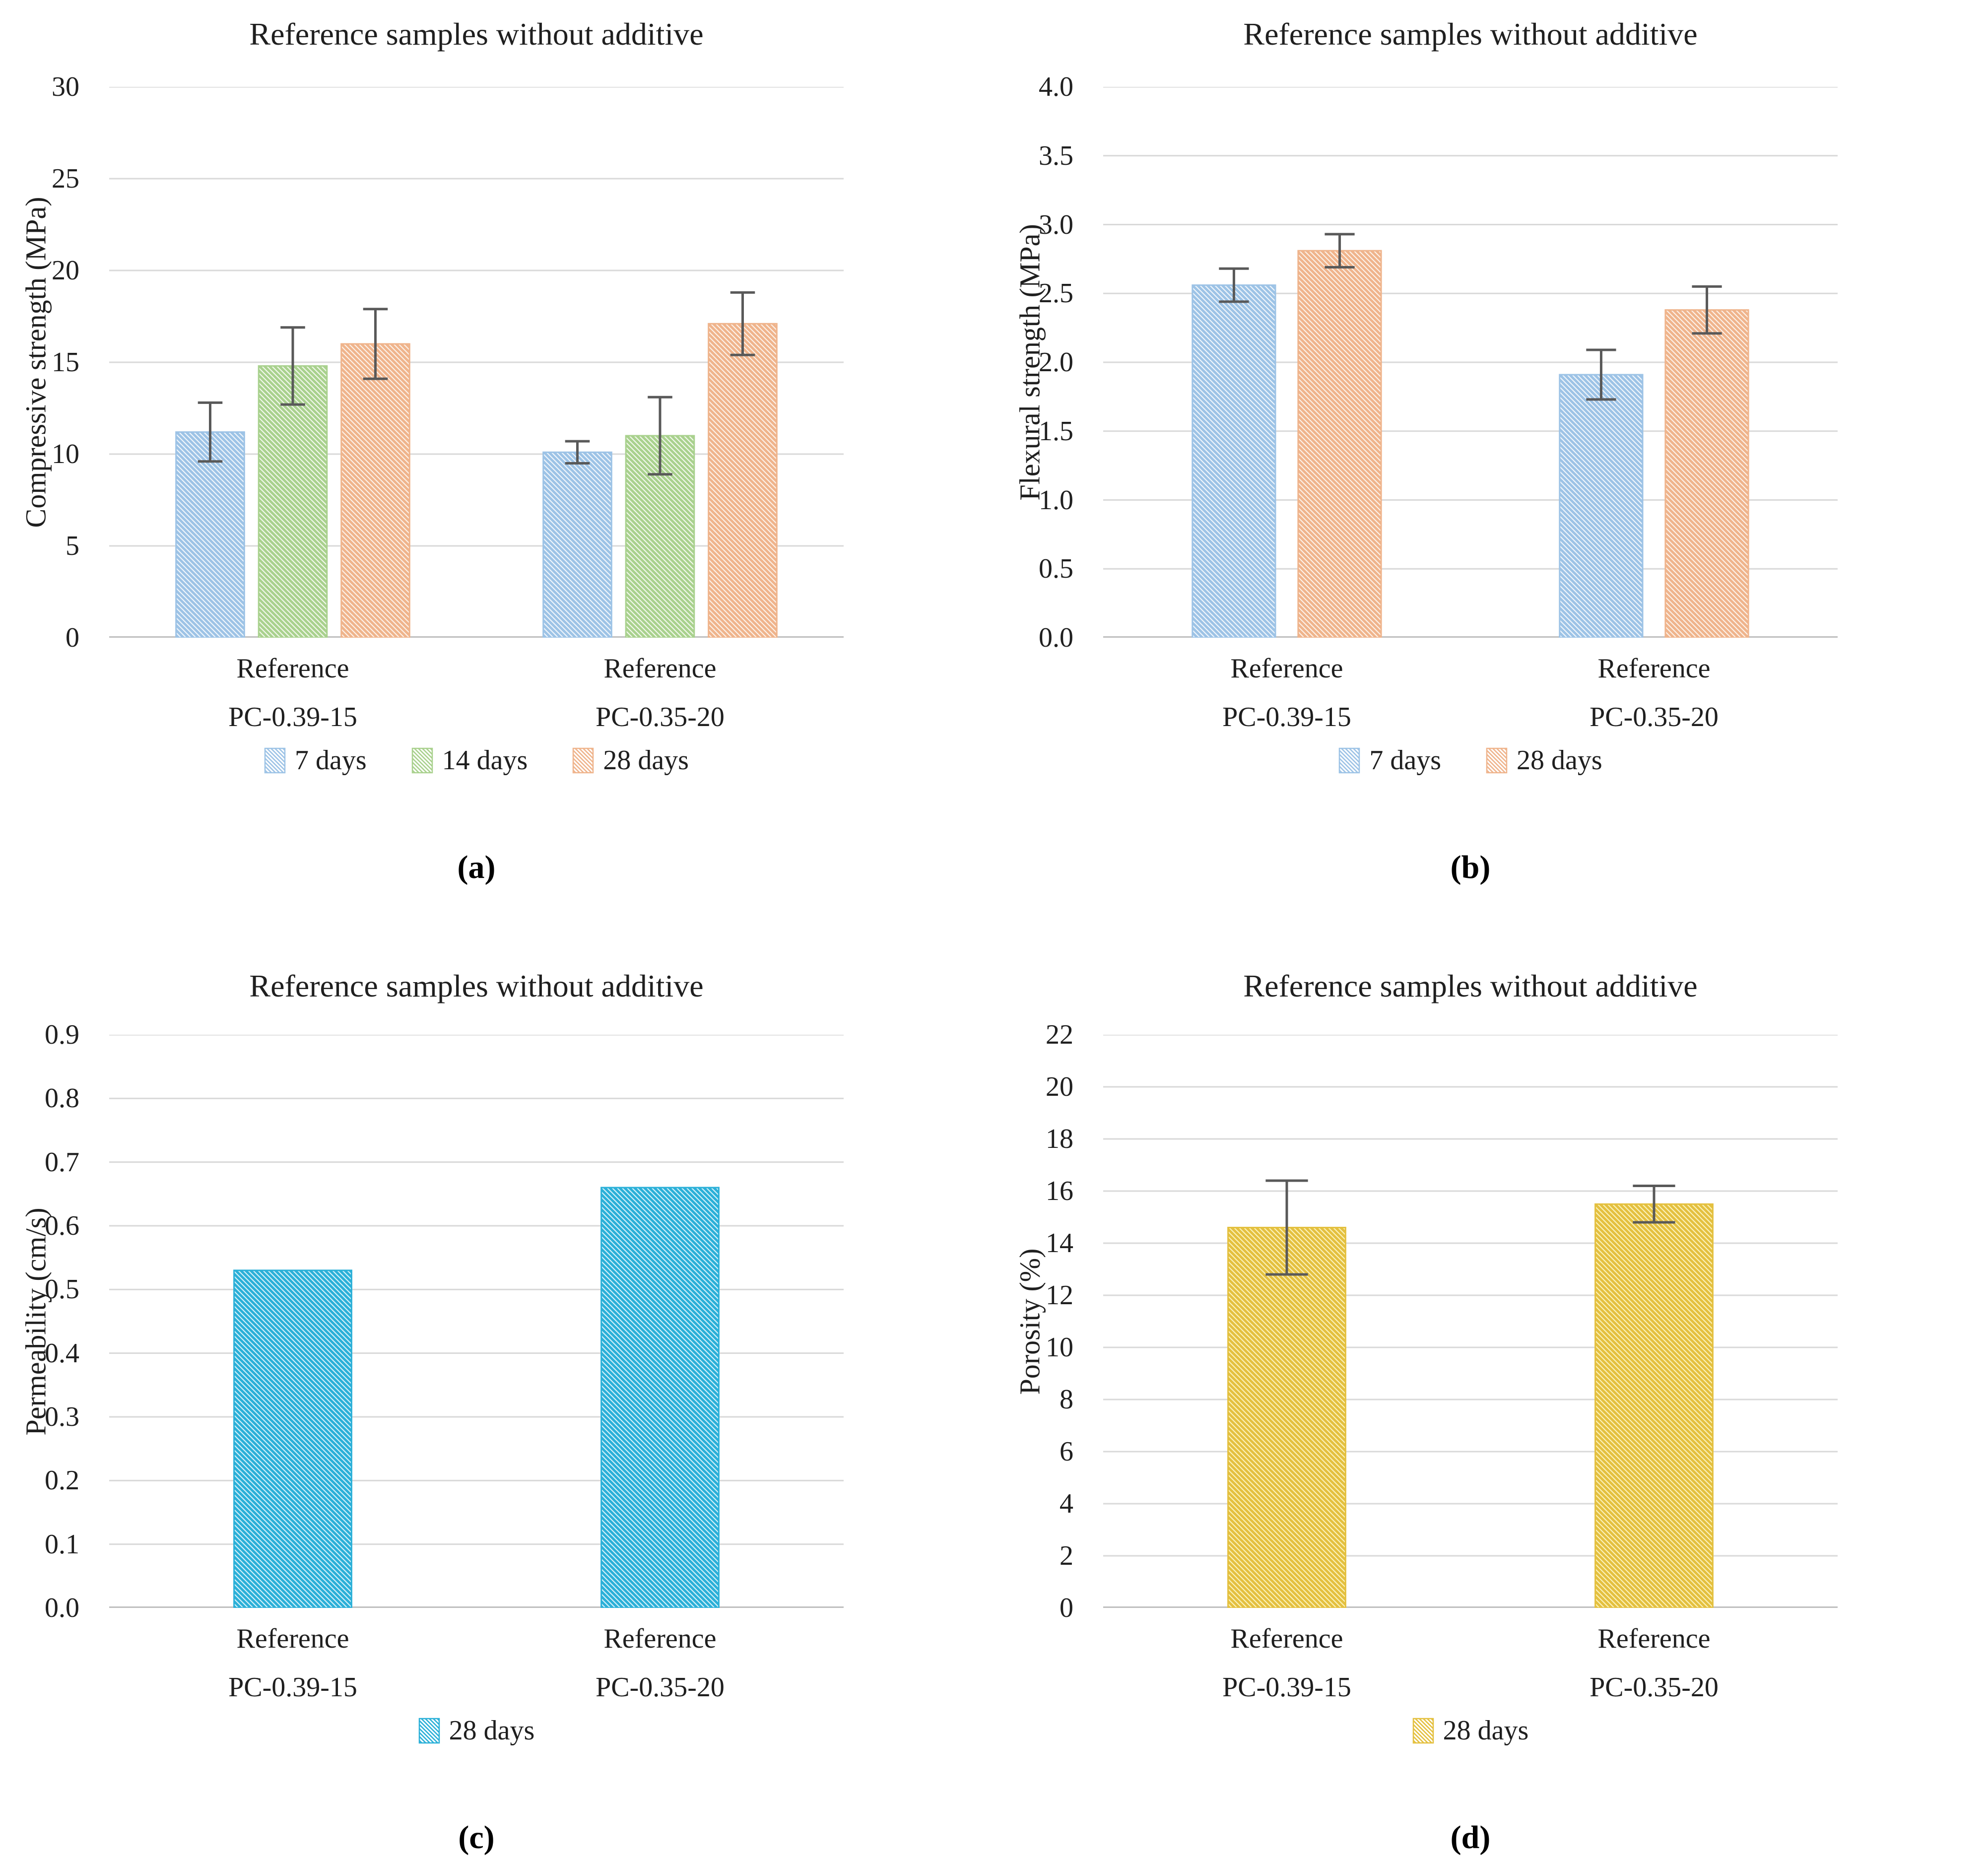 The width and height of the screenshot is (1988, 1866). Describe the element at coordinates (476, 1837) in the screenshot. I see `panel-letter: (c)` at that location.